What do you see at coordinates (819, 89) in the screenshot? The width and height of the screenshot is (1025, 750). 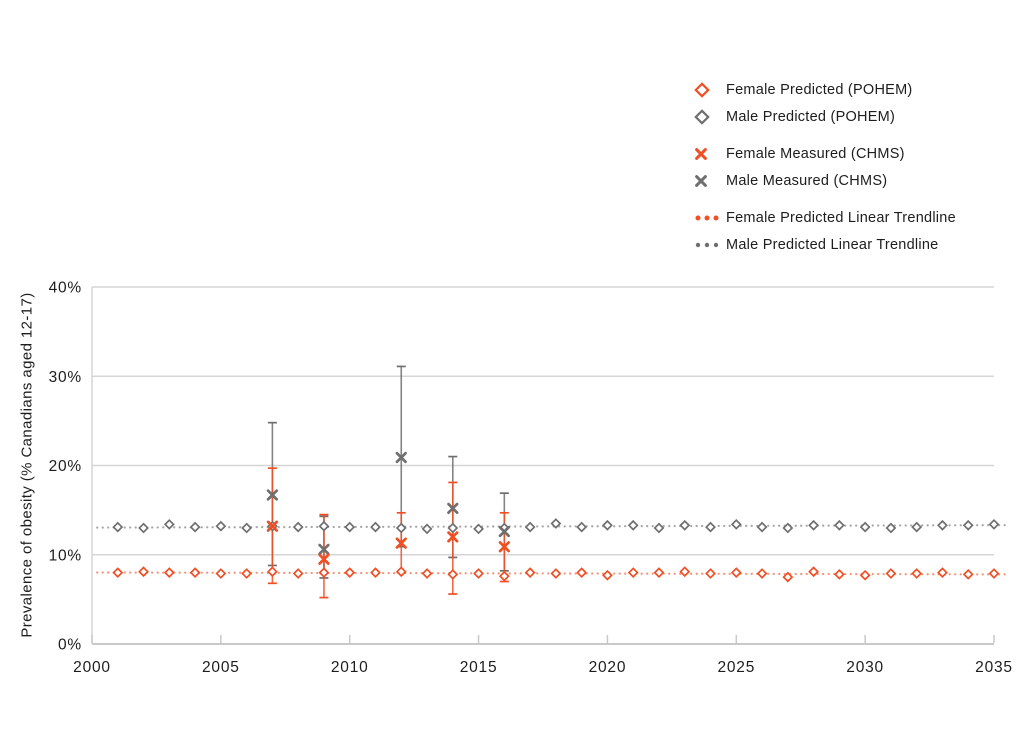 I see `legend-label: Female Predicted (POHEM)` at bounding box center [819, 89].